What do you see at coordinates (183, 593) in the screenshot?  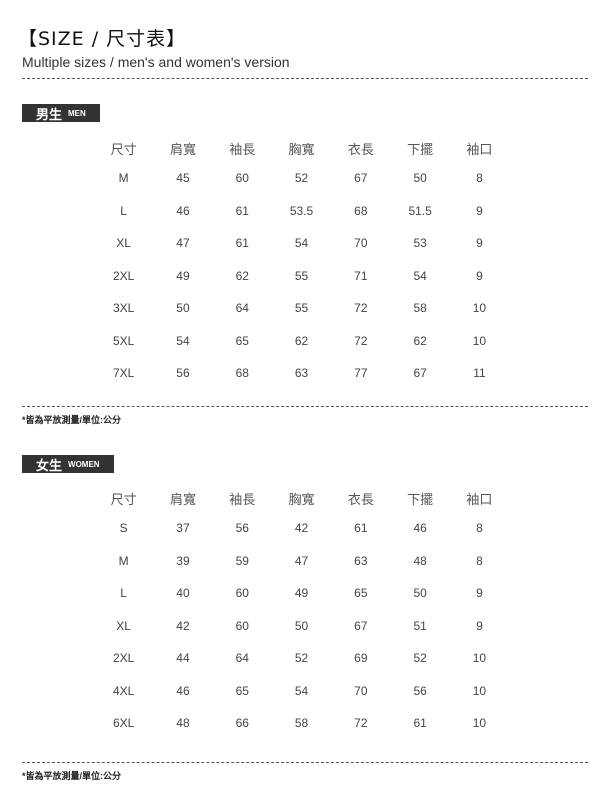 I see `measurement-cell: 40` at bounding box center [183, 593].